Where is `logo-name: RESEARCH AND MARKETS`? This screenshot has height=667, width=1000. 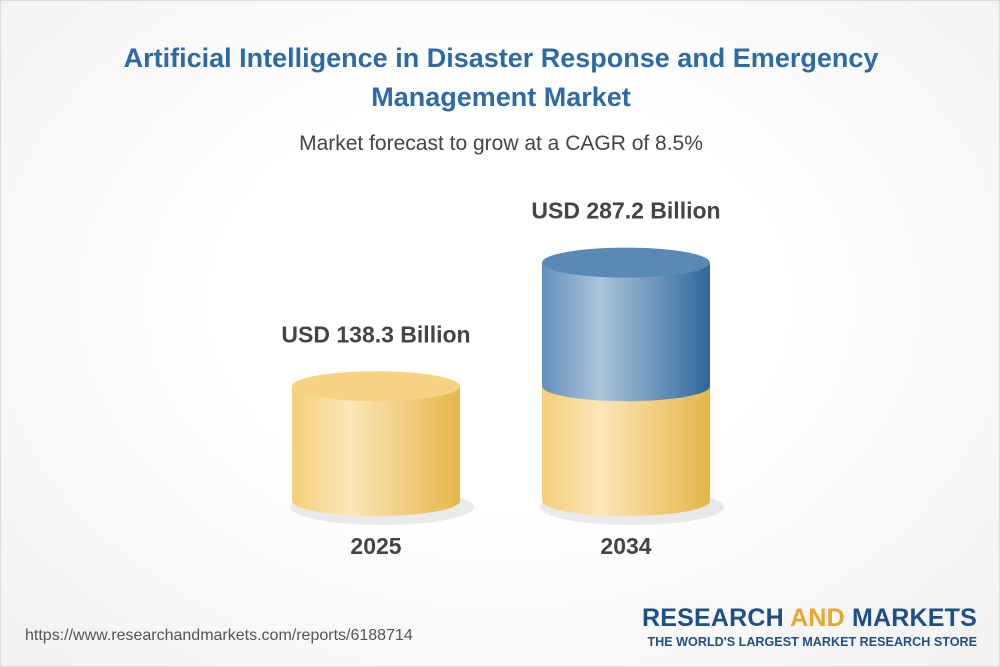
logo-name: RESEARCH AND MARKETS is located at coordinates (789, 618).